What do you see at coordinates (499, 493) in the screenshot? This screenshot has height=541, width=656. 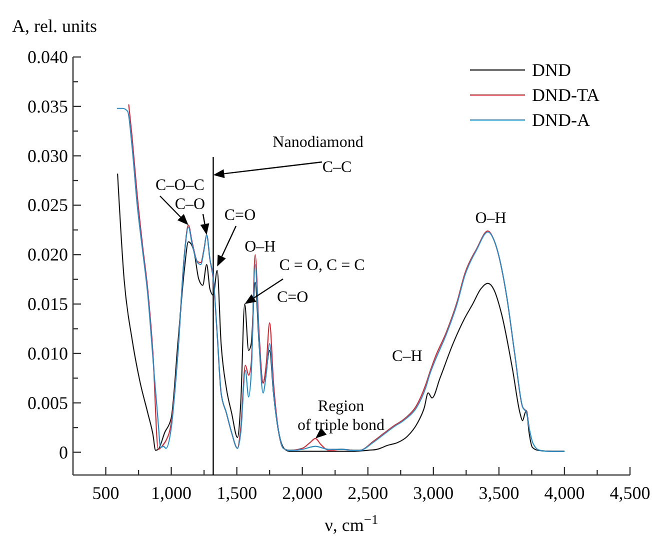 I see `x-tick-label: 3,500` at bounding box center [499, 493].